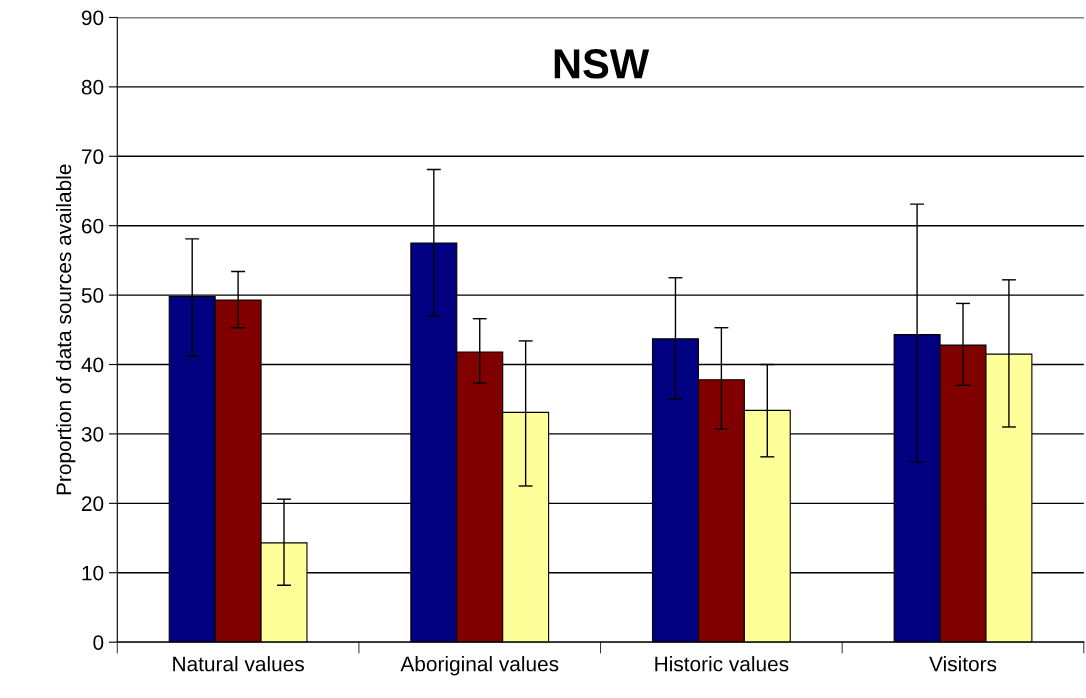 Image resolution: width=1086 pixels, height=698 pixels. What do you see at coordinates (92, 434) in the screenshot?
I see `y-tick-label: 30` at bounding box center [92, 434].